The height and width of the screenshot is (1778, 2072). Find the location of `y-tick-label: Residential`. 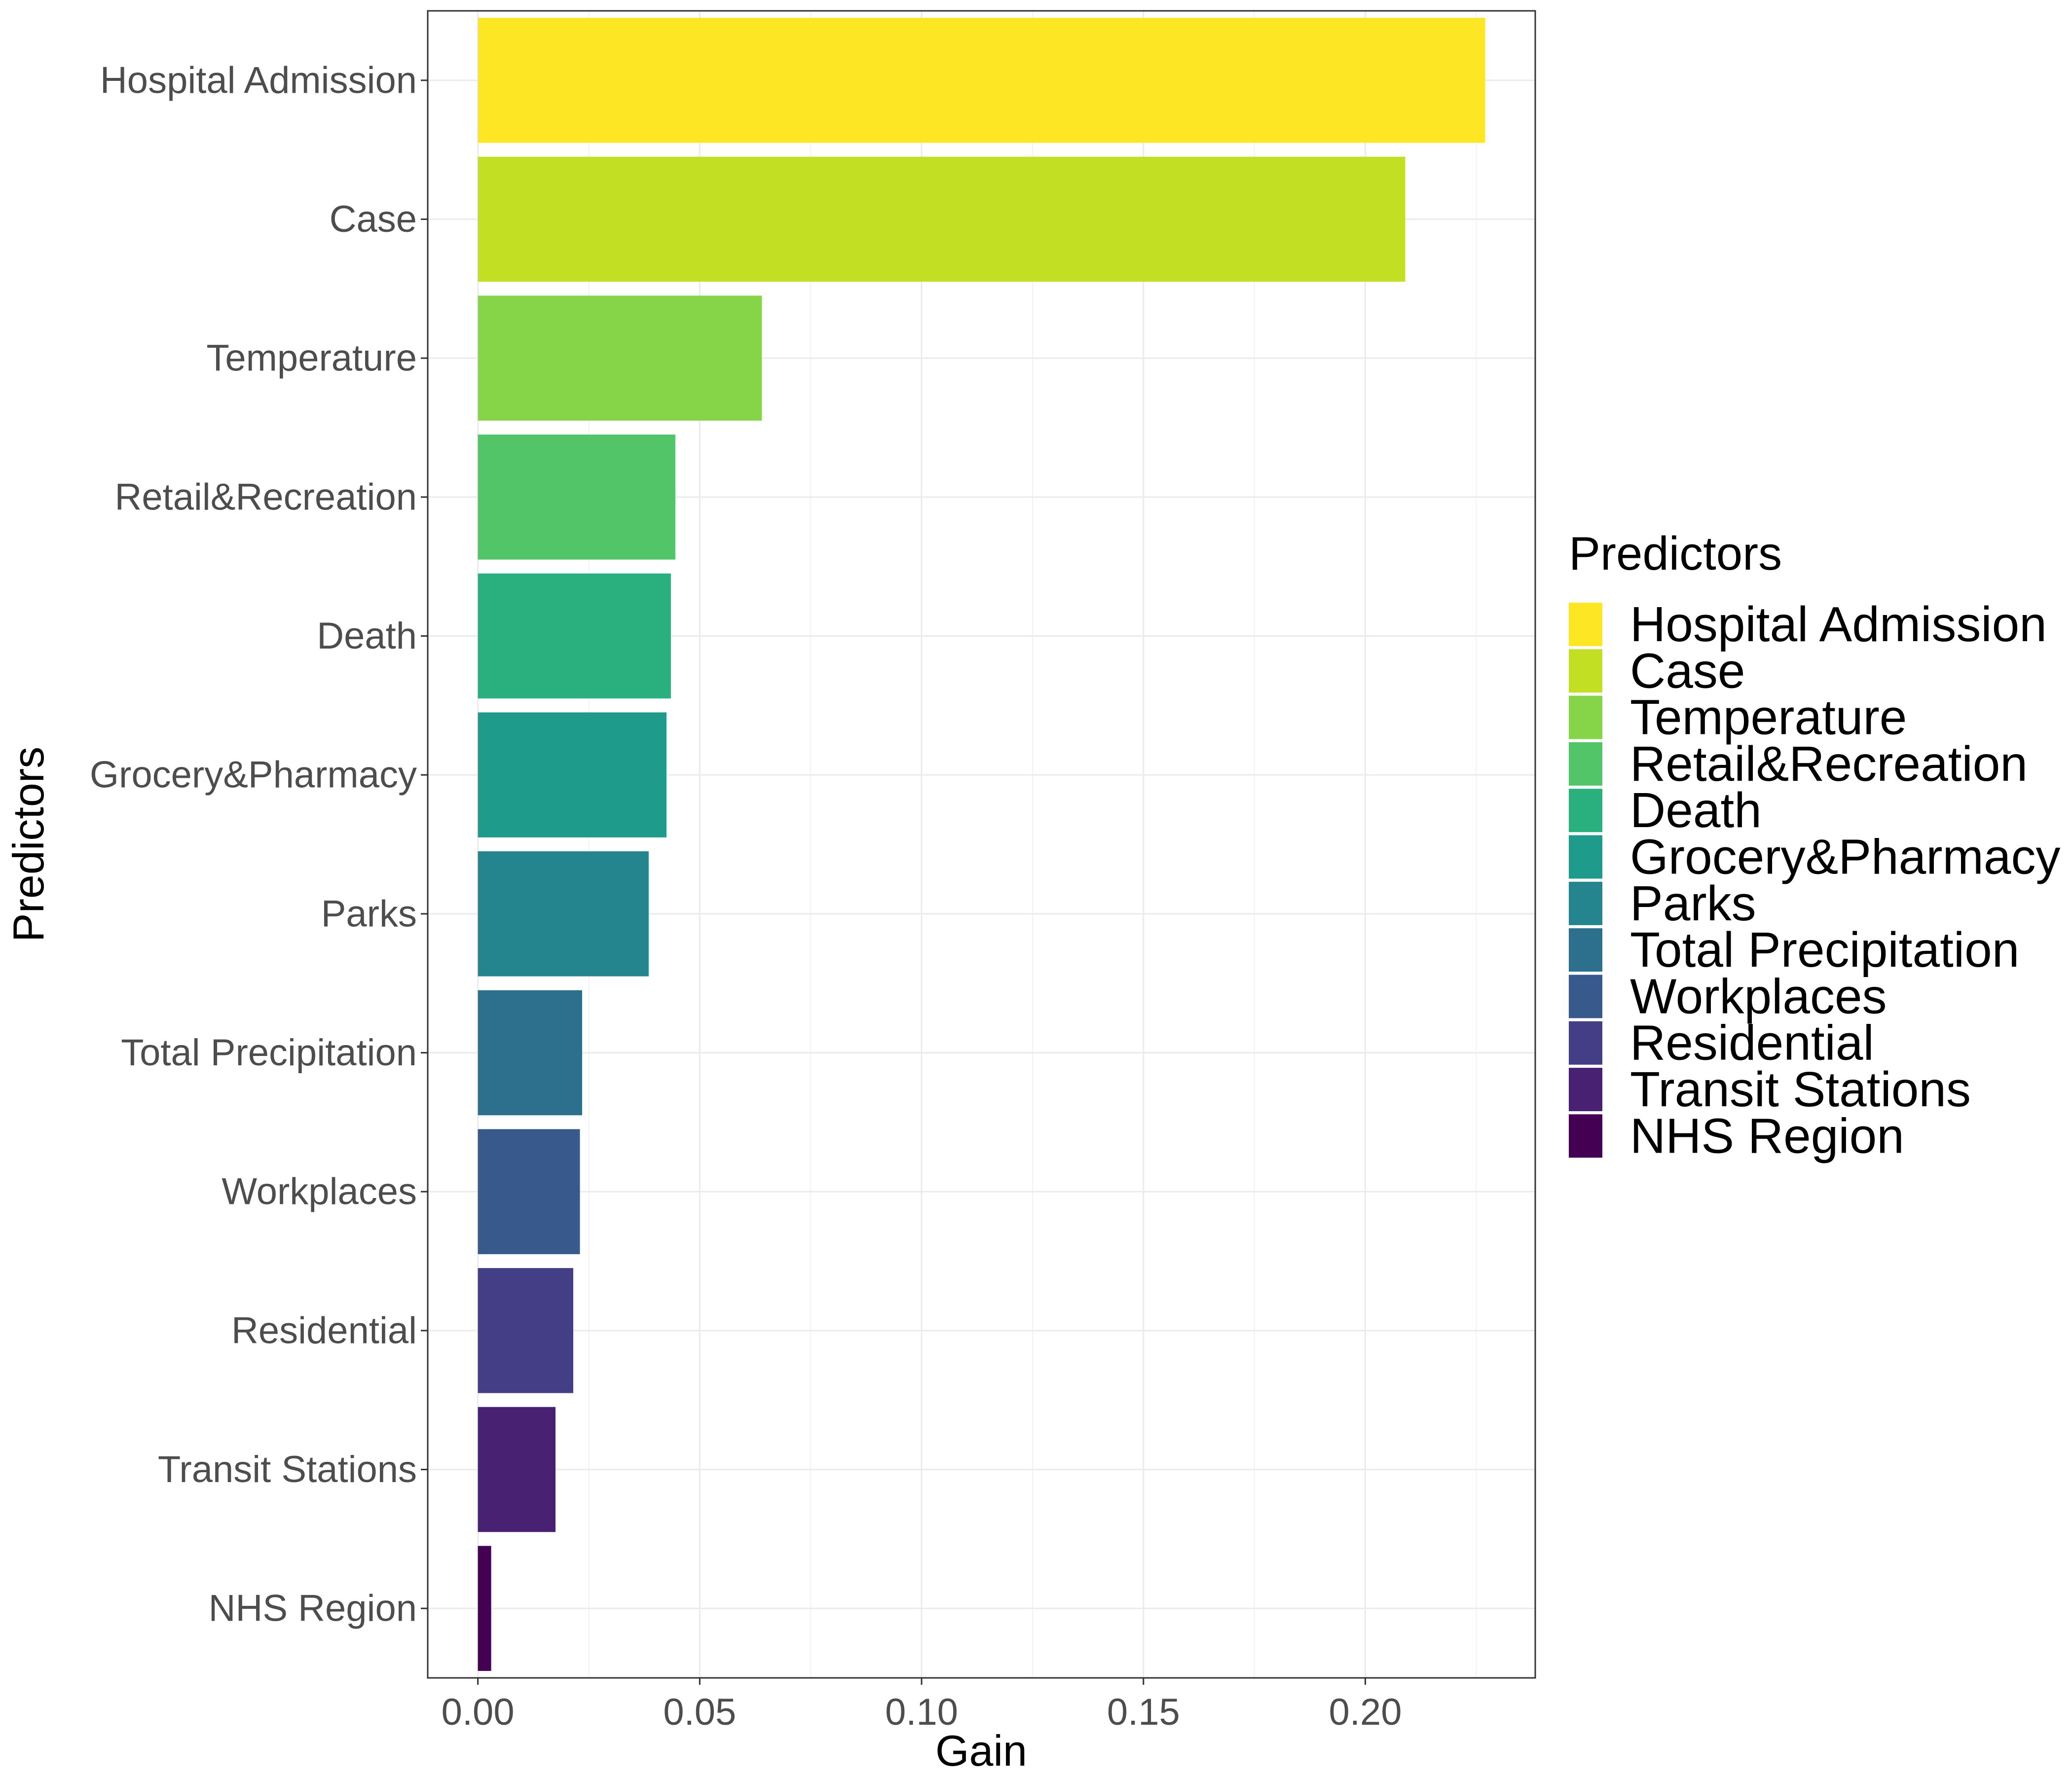

y-tick-label: Residential is located at coordinates (324, 1330).